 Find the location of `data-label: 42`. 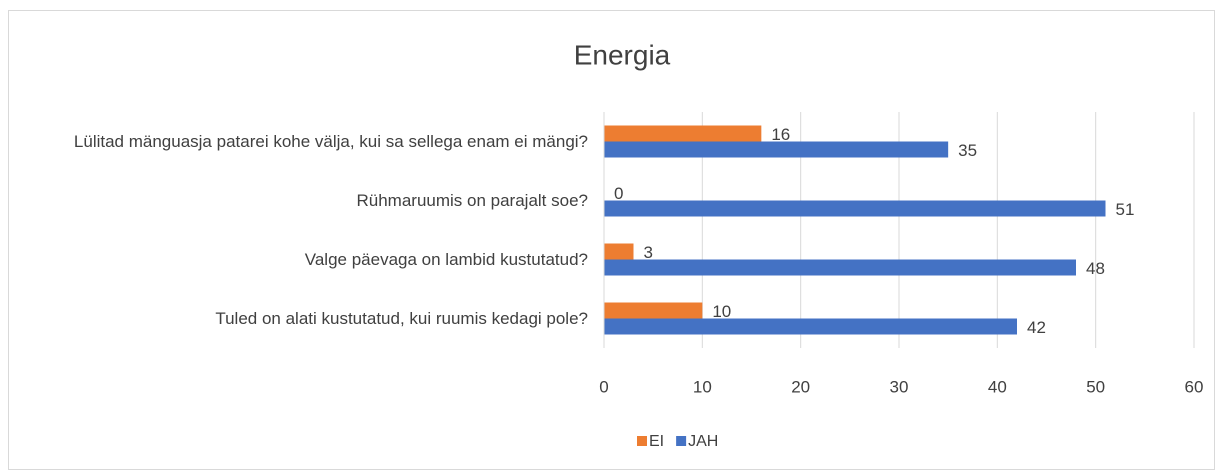

data-label: 42 is located at coordinates (1036, 327).